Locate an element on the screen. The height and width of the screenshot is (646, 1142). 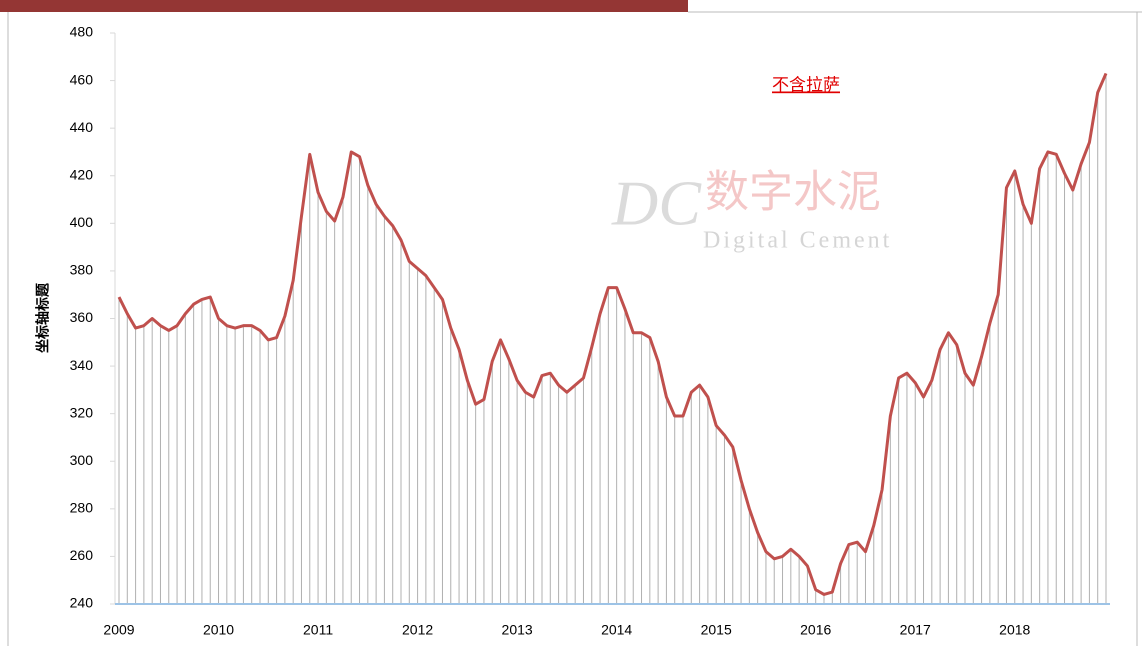
x-tick-label: 2017 is located at coordinates (915, 630).